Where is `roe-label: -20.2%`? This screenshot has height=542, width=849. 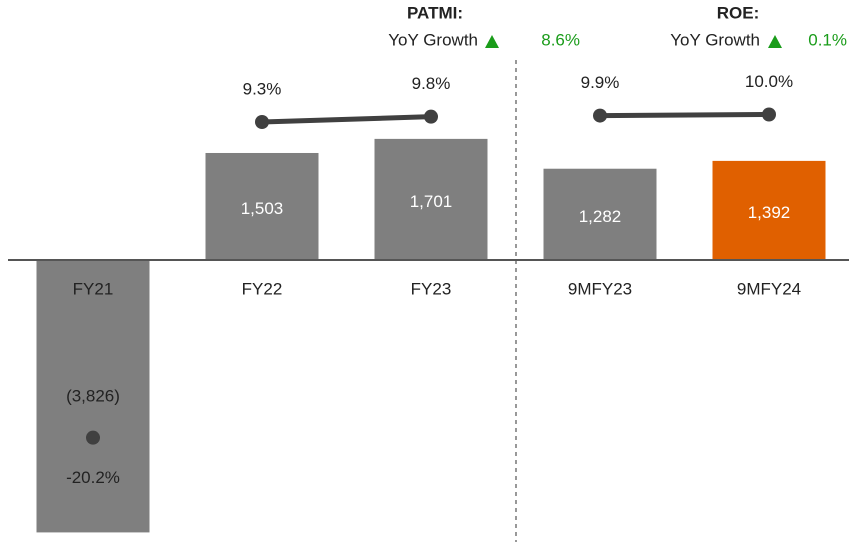 roe-label: -20.2% is located at coordinates (93, 477).